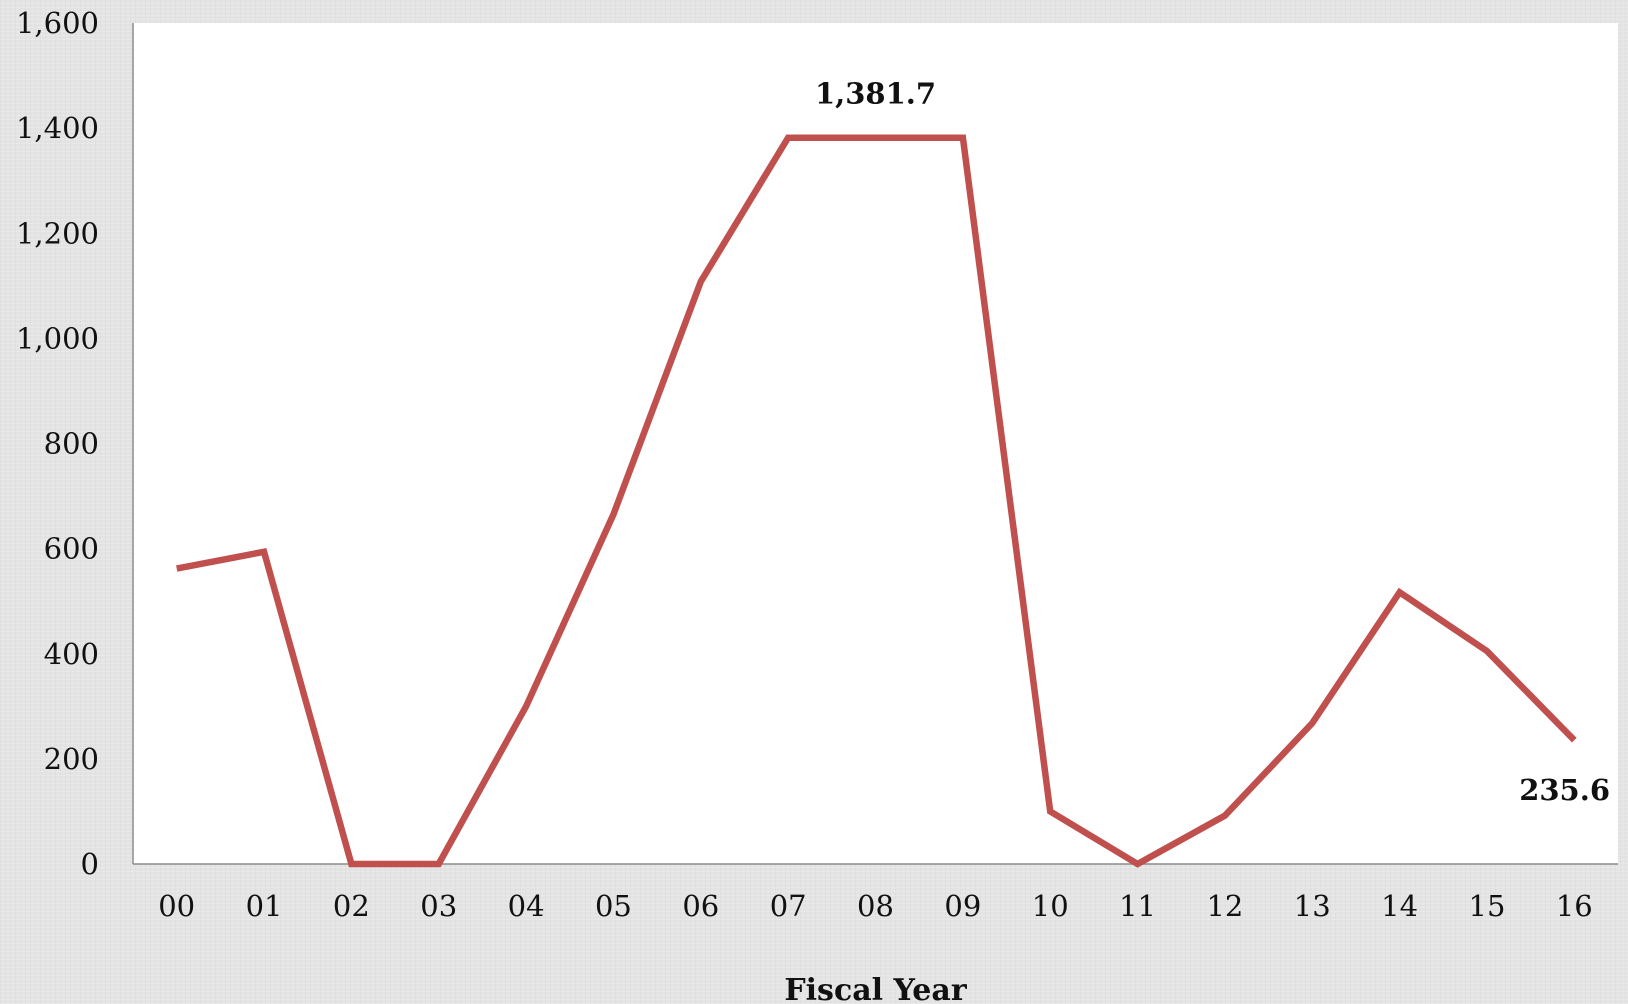  I want to click on x-tick-label: 07, so click(788, 906).